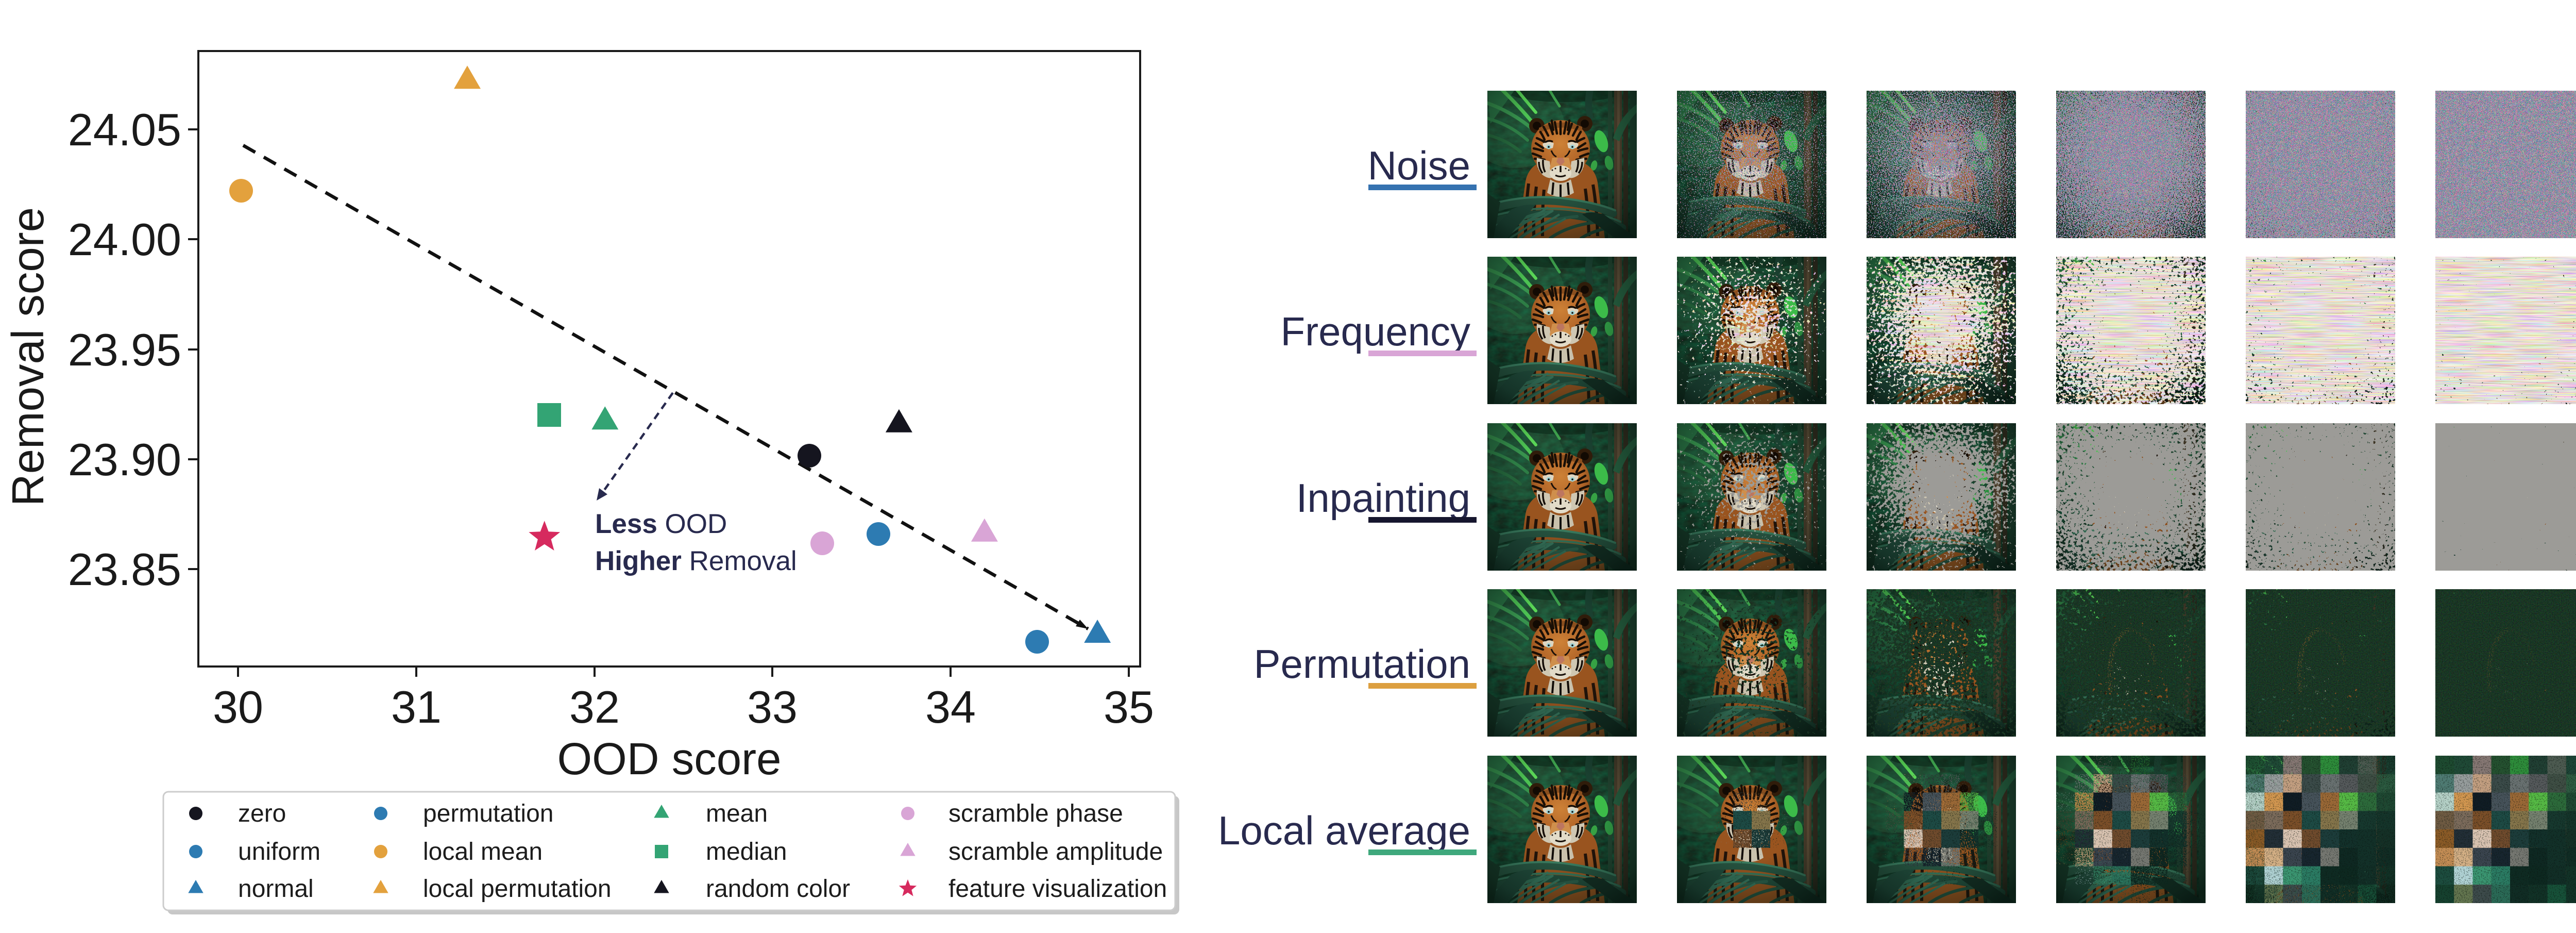  I want to click on svg-text: uniform, so click(279, 851).